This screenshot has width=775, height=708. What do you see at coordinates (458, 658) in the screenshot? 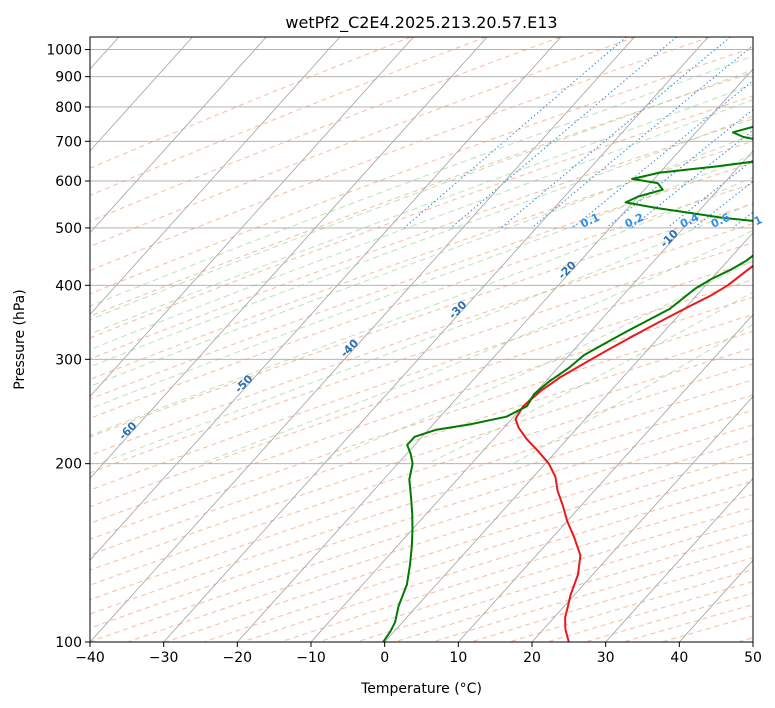
I see `x-tick-label: 10` at bounding box center [458, 658].